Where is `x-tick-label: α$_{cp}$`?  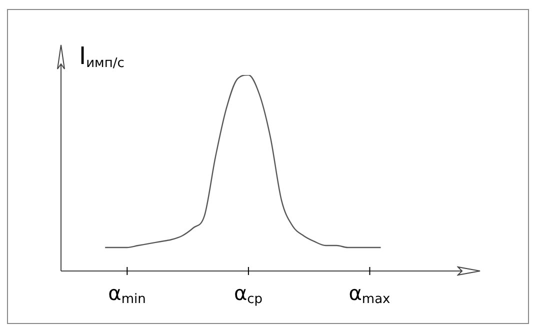 x-tick-label: α$_{cp}$ is located at coordinates (248, 294).